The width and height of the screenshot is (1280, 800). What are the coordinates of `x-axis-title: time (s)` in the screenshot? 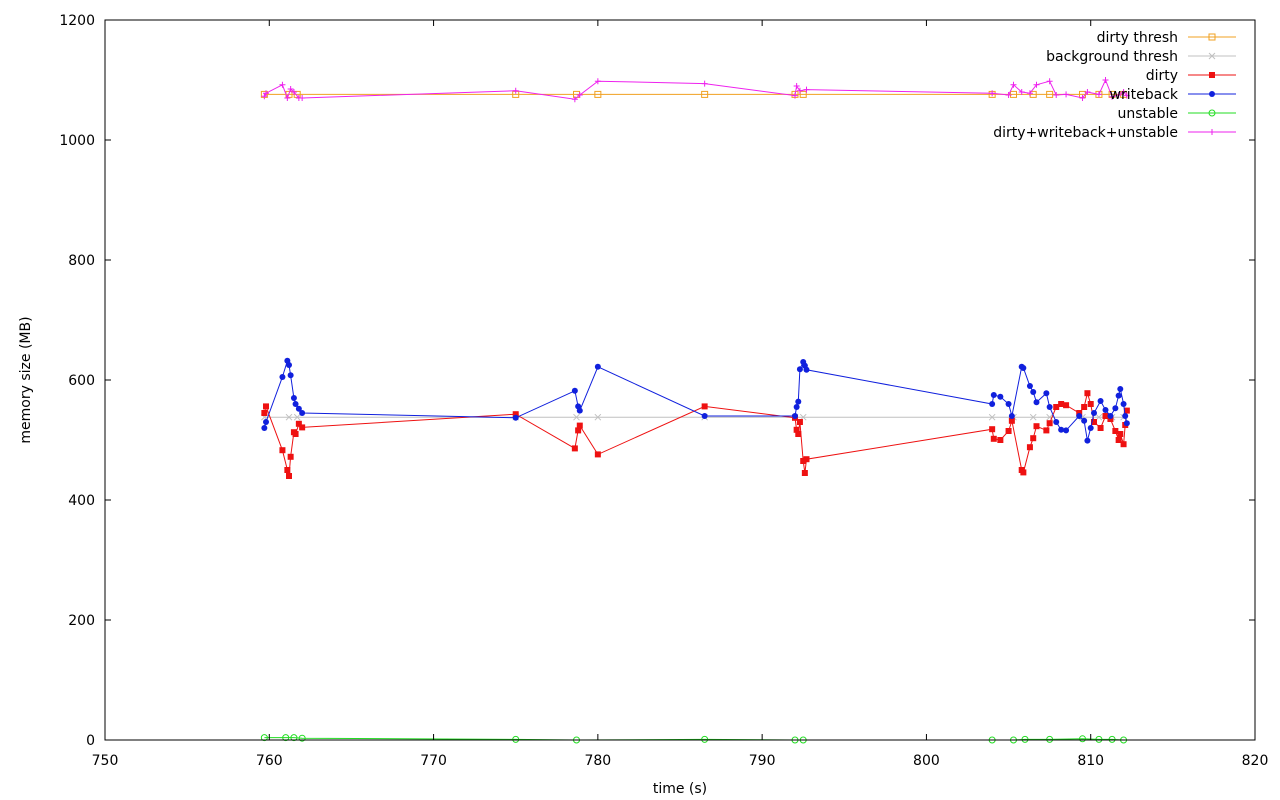 It's located at (680, 789).